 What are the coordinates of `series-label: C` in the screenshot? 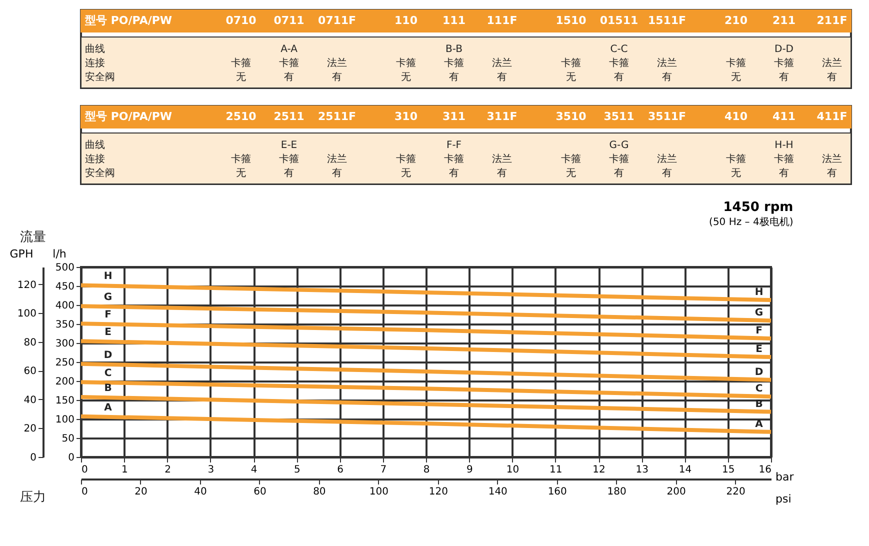 It's located at (759, 389).